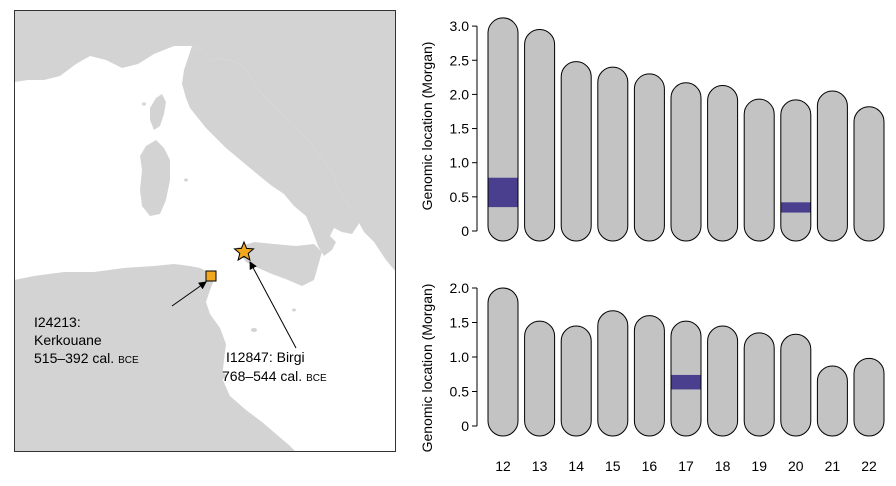 This screenshot has width=896, height=486. What do you see at coordinates (613, 466) in the screenshot?
I see `chromosome-label: 15` at bounding box center [613, 466].